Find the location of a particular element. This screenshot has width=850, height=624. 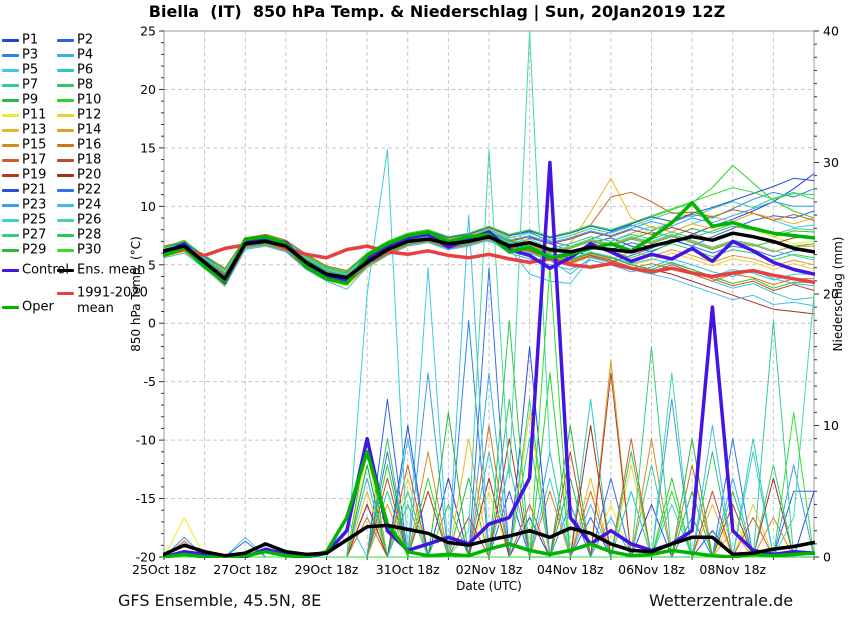

legend-member-p17: P17 is located at coordinates (24, 158).